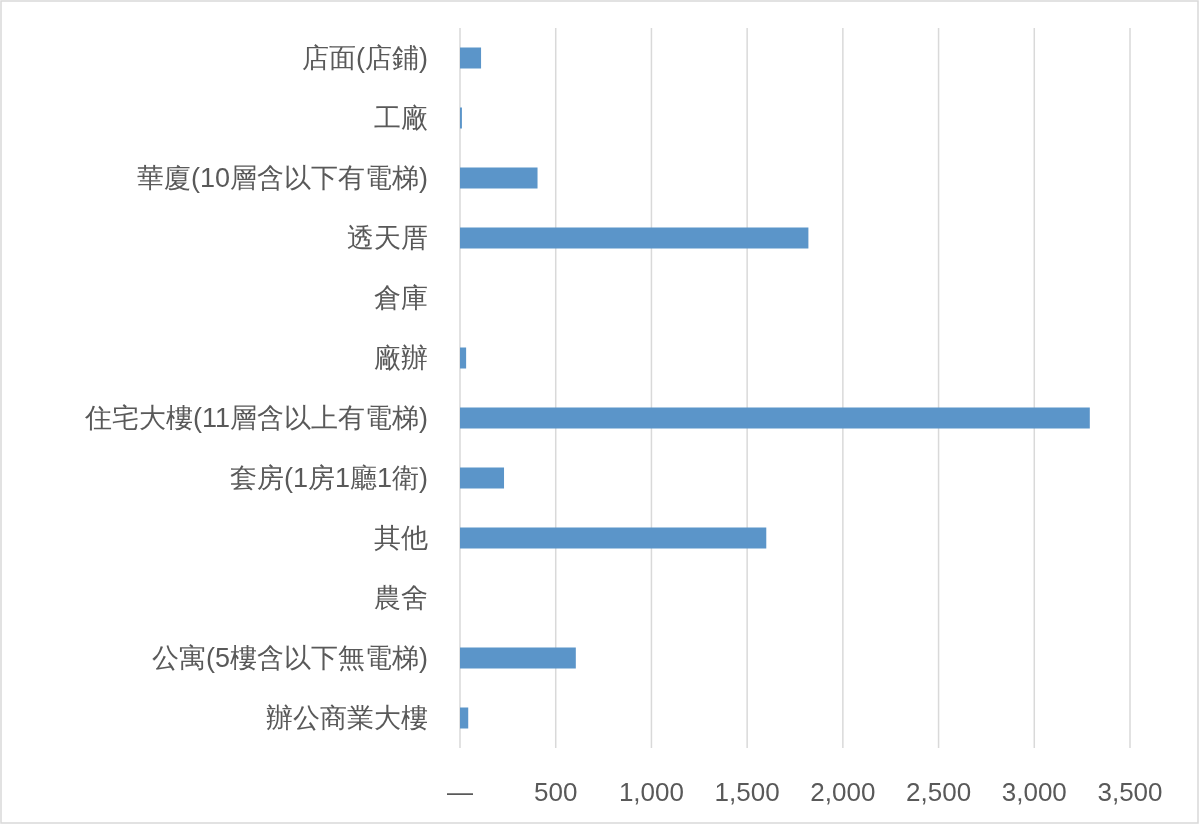  I want to click on y-tick-label: 套房(1房1廳1衛), so click(328, 478).